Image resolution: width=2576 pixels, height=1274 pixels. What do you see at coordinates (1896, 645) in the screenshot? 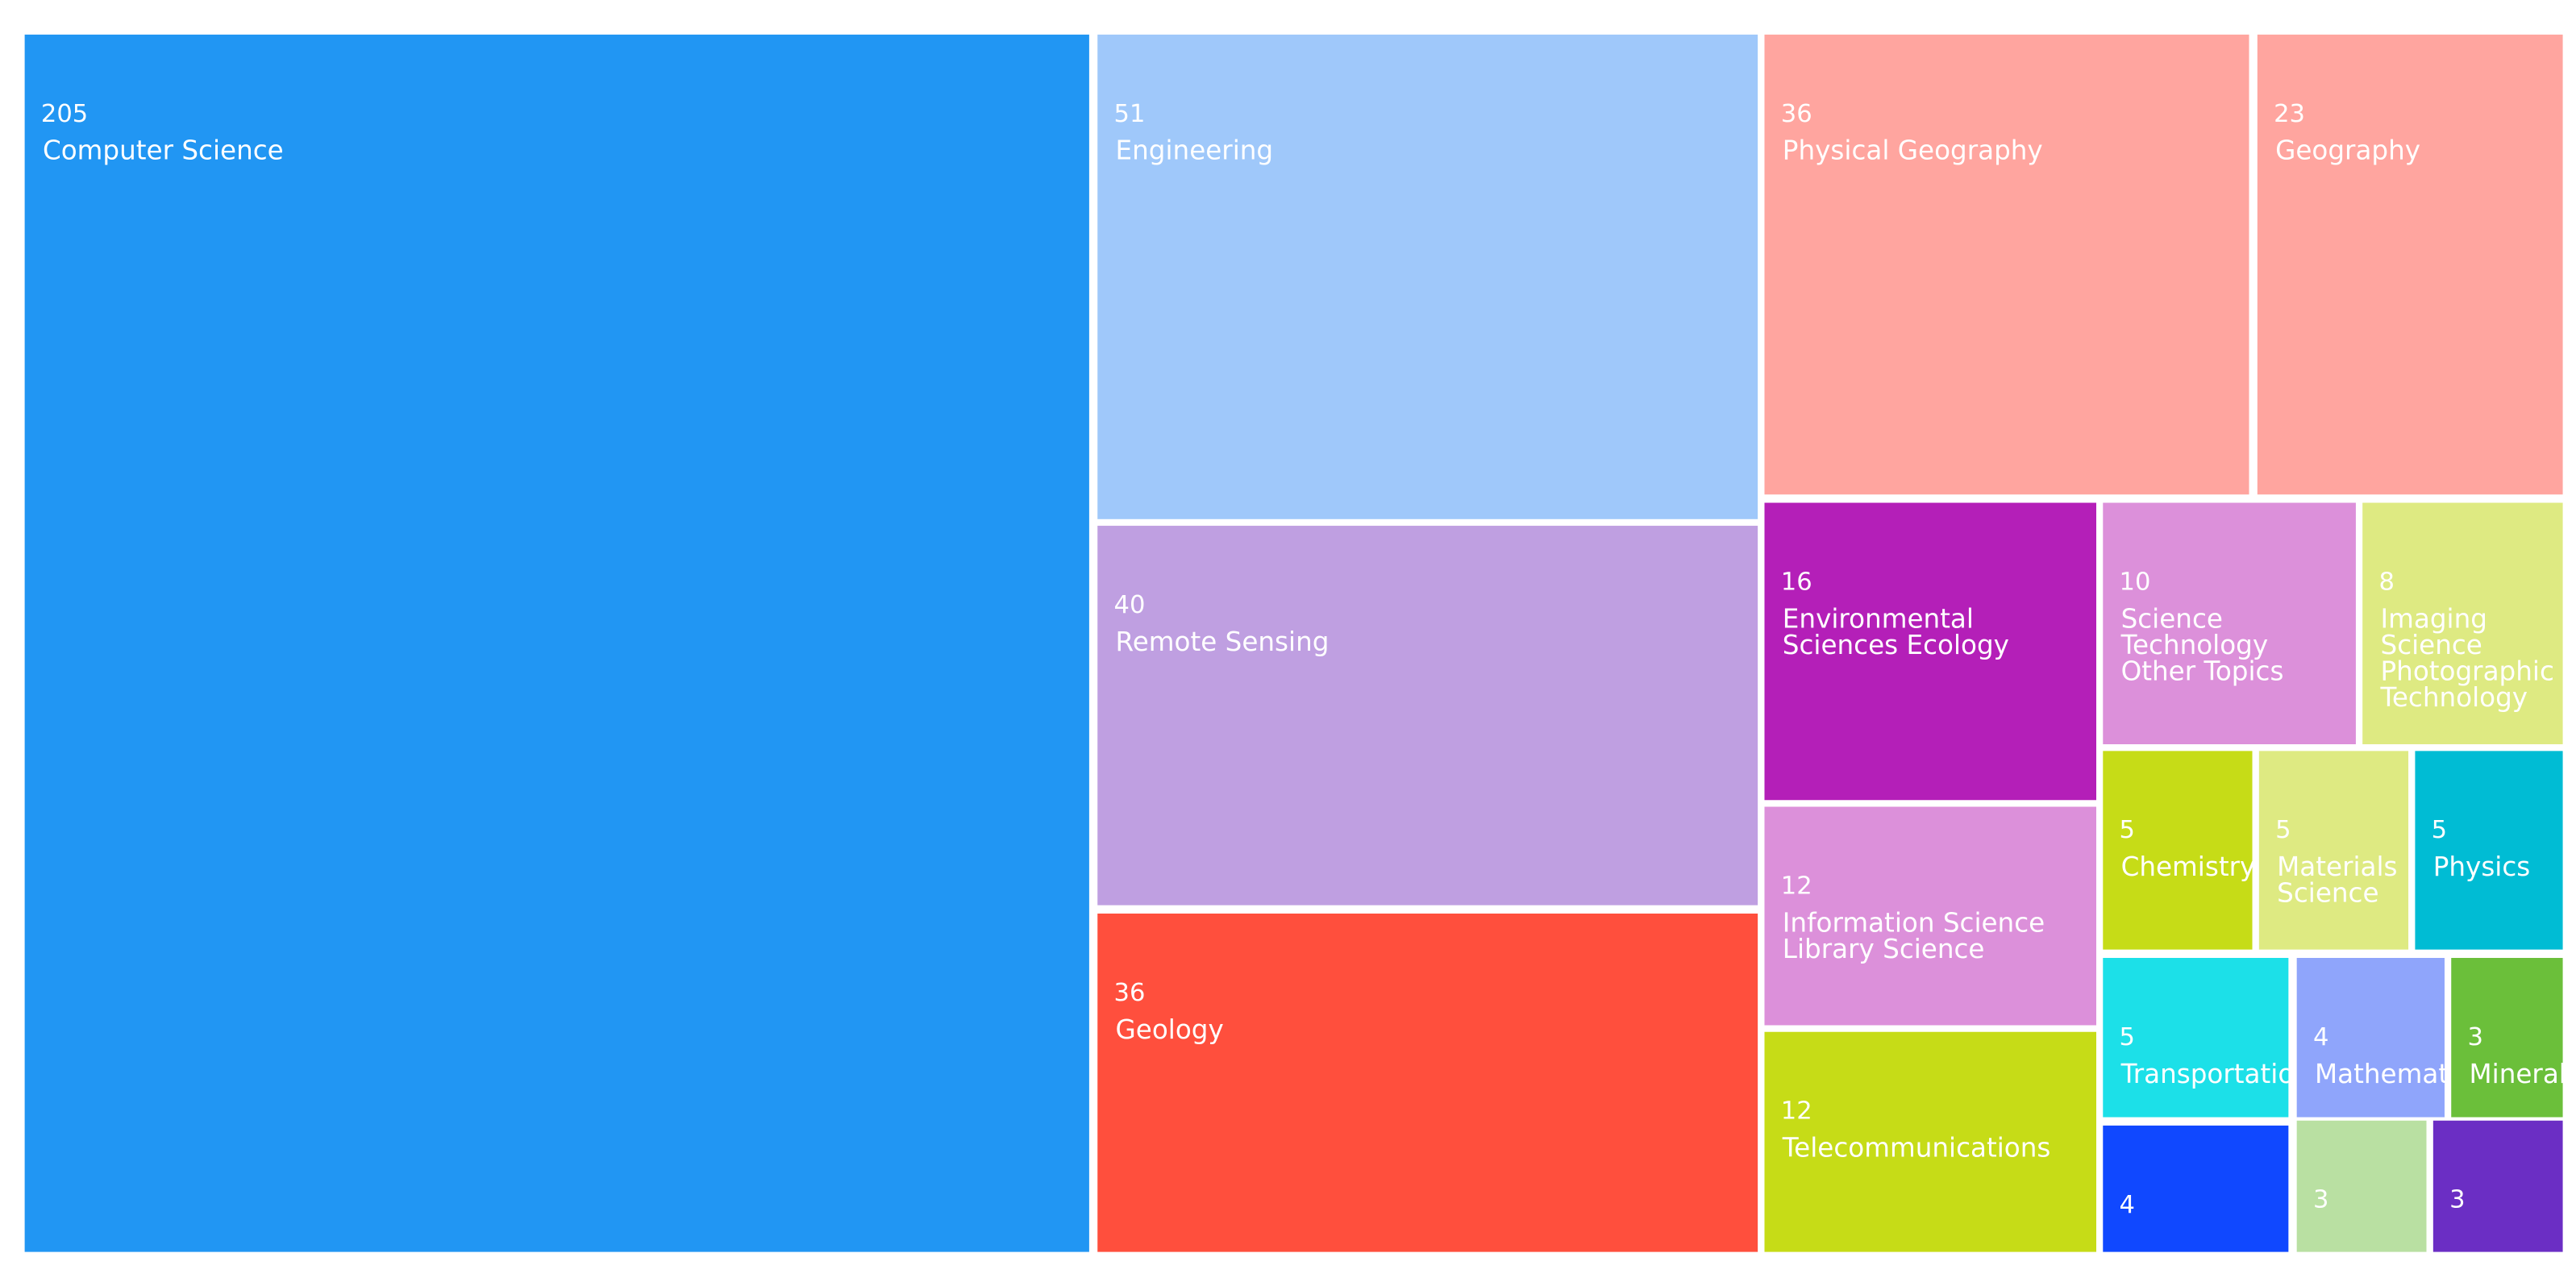
I see `tile-label-line: Sciences Ecology` at bounding box center [1896, 645].